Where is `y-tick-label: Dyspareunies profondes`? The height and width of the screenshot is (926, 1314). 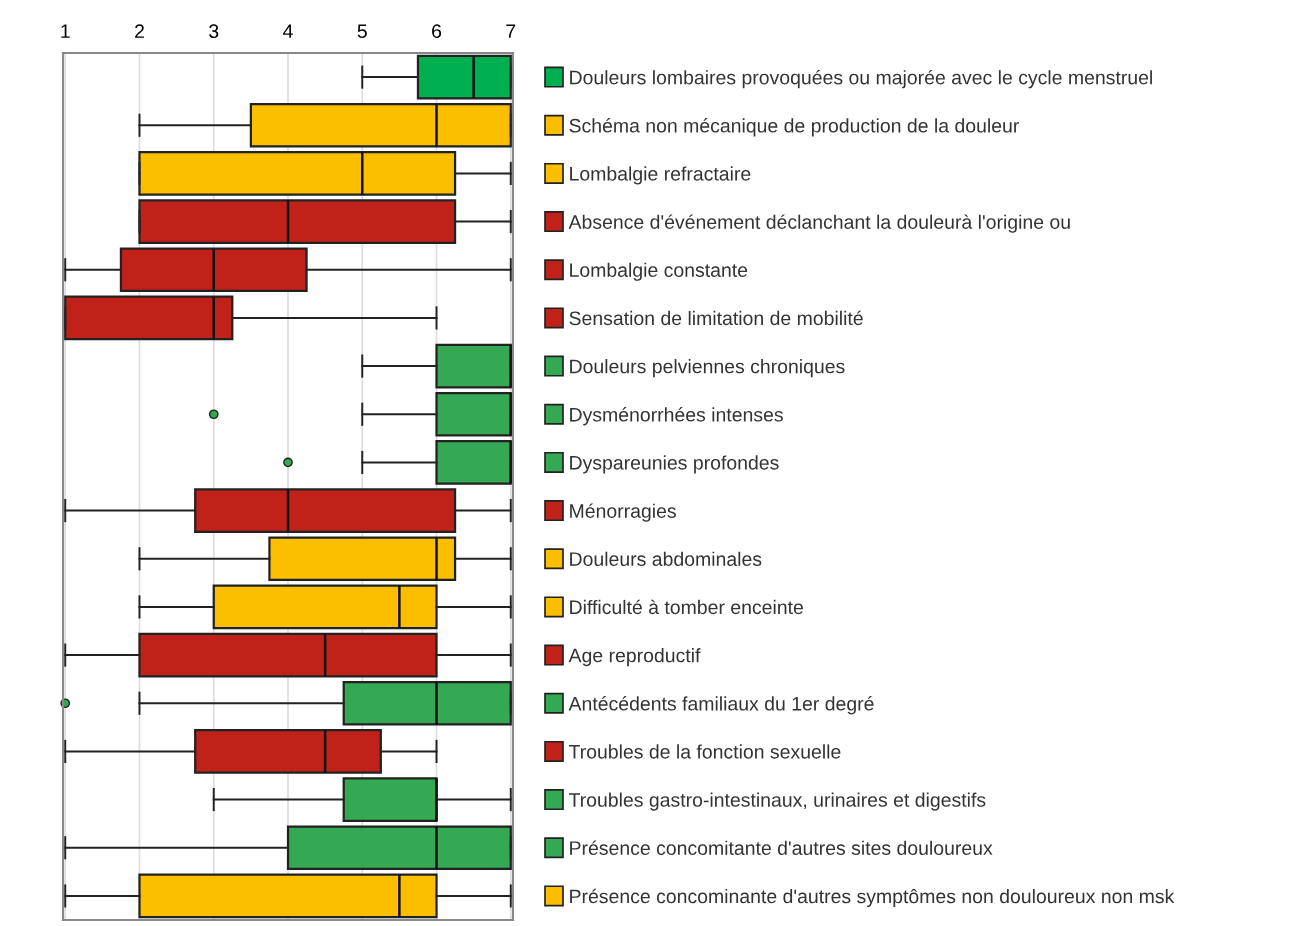 y-tick-label: Dyspareunies profondes is located at coordinates (674, 464).